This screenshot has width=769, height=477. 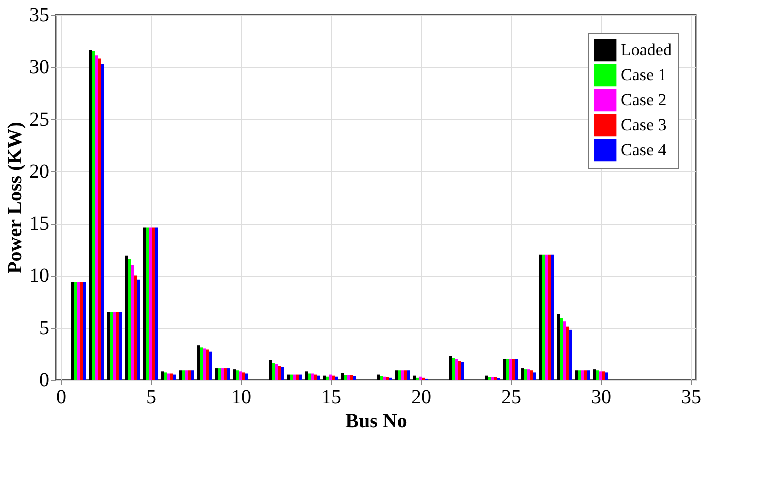 What do you see at coordinates (242, 397) in the screenshot?
I see `x-tick-label: 10` at bounding box center [242, 397].